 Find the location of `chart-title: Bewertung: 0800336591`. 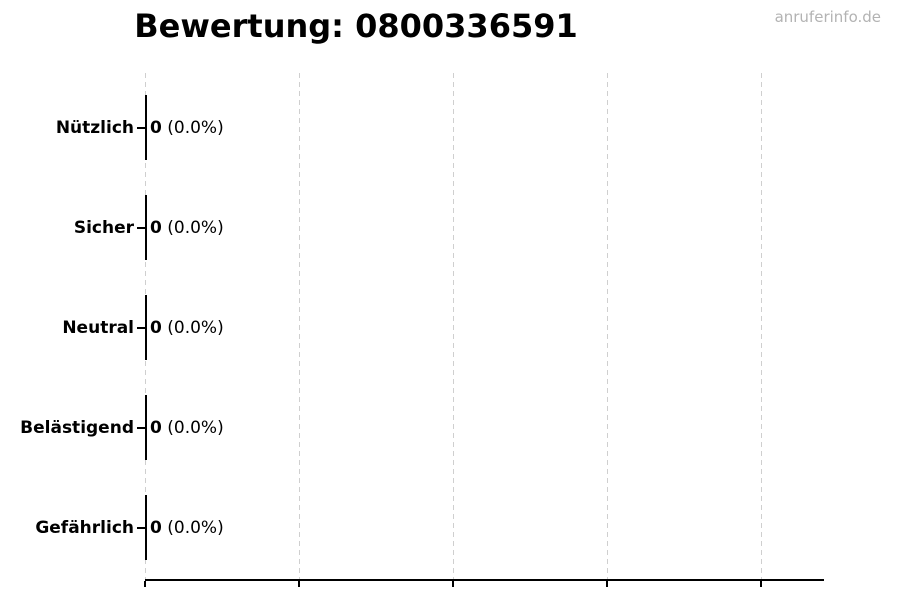

chart-title: Bewertung: 0800336591 is located at coordinates (356, 26).